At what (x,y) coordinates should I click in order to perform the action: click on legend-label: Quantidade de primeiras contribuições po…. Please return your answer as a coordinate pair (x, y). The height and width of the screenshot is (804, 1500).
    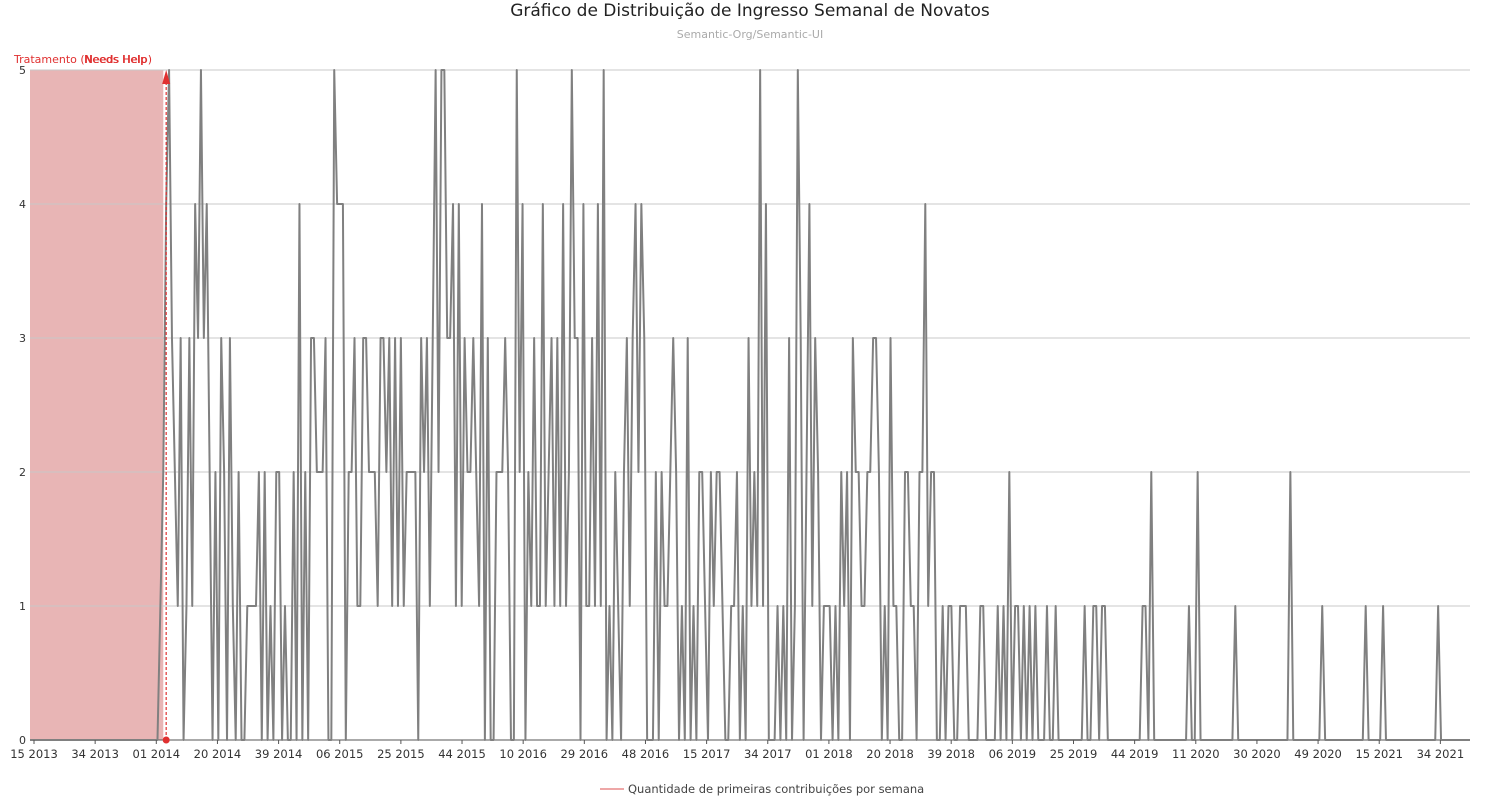
    Looking at the image, I should click on (776, 789).